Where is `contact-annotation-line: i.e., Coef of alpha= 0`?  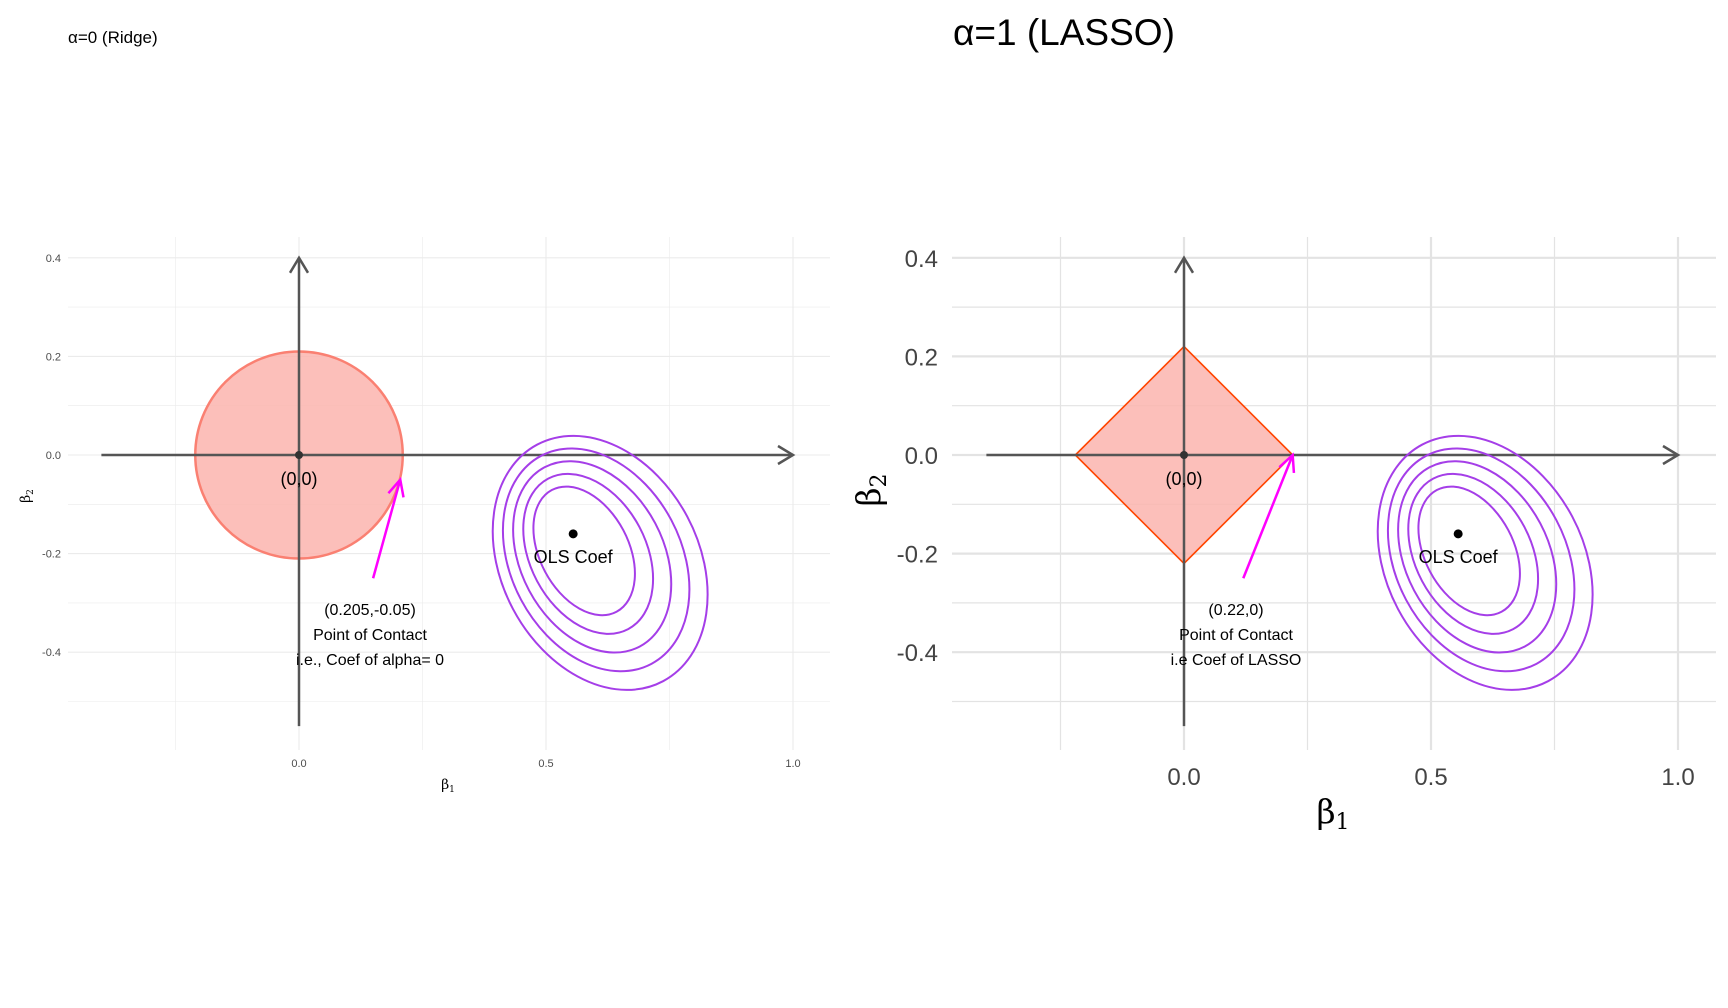 contact-annotation-line: i.e., Coef of alpha= 0 is located at coordinates (370, 660).